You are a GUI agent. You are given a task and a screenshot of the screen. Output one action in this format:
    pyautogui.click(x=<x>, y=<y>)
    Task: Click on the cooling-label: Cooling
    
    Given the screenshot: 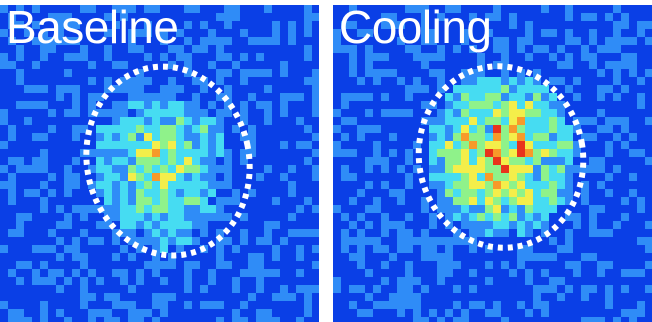 What is the action you would take?
    pyautogui.click(x=415, y=29)
    